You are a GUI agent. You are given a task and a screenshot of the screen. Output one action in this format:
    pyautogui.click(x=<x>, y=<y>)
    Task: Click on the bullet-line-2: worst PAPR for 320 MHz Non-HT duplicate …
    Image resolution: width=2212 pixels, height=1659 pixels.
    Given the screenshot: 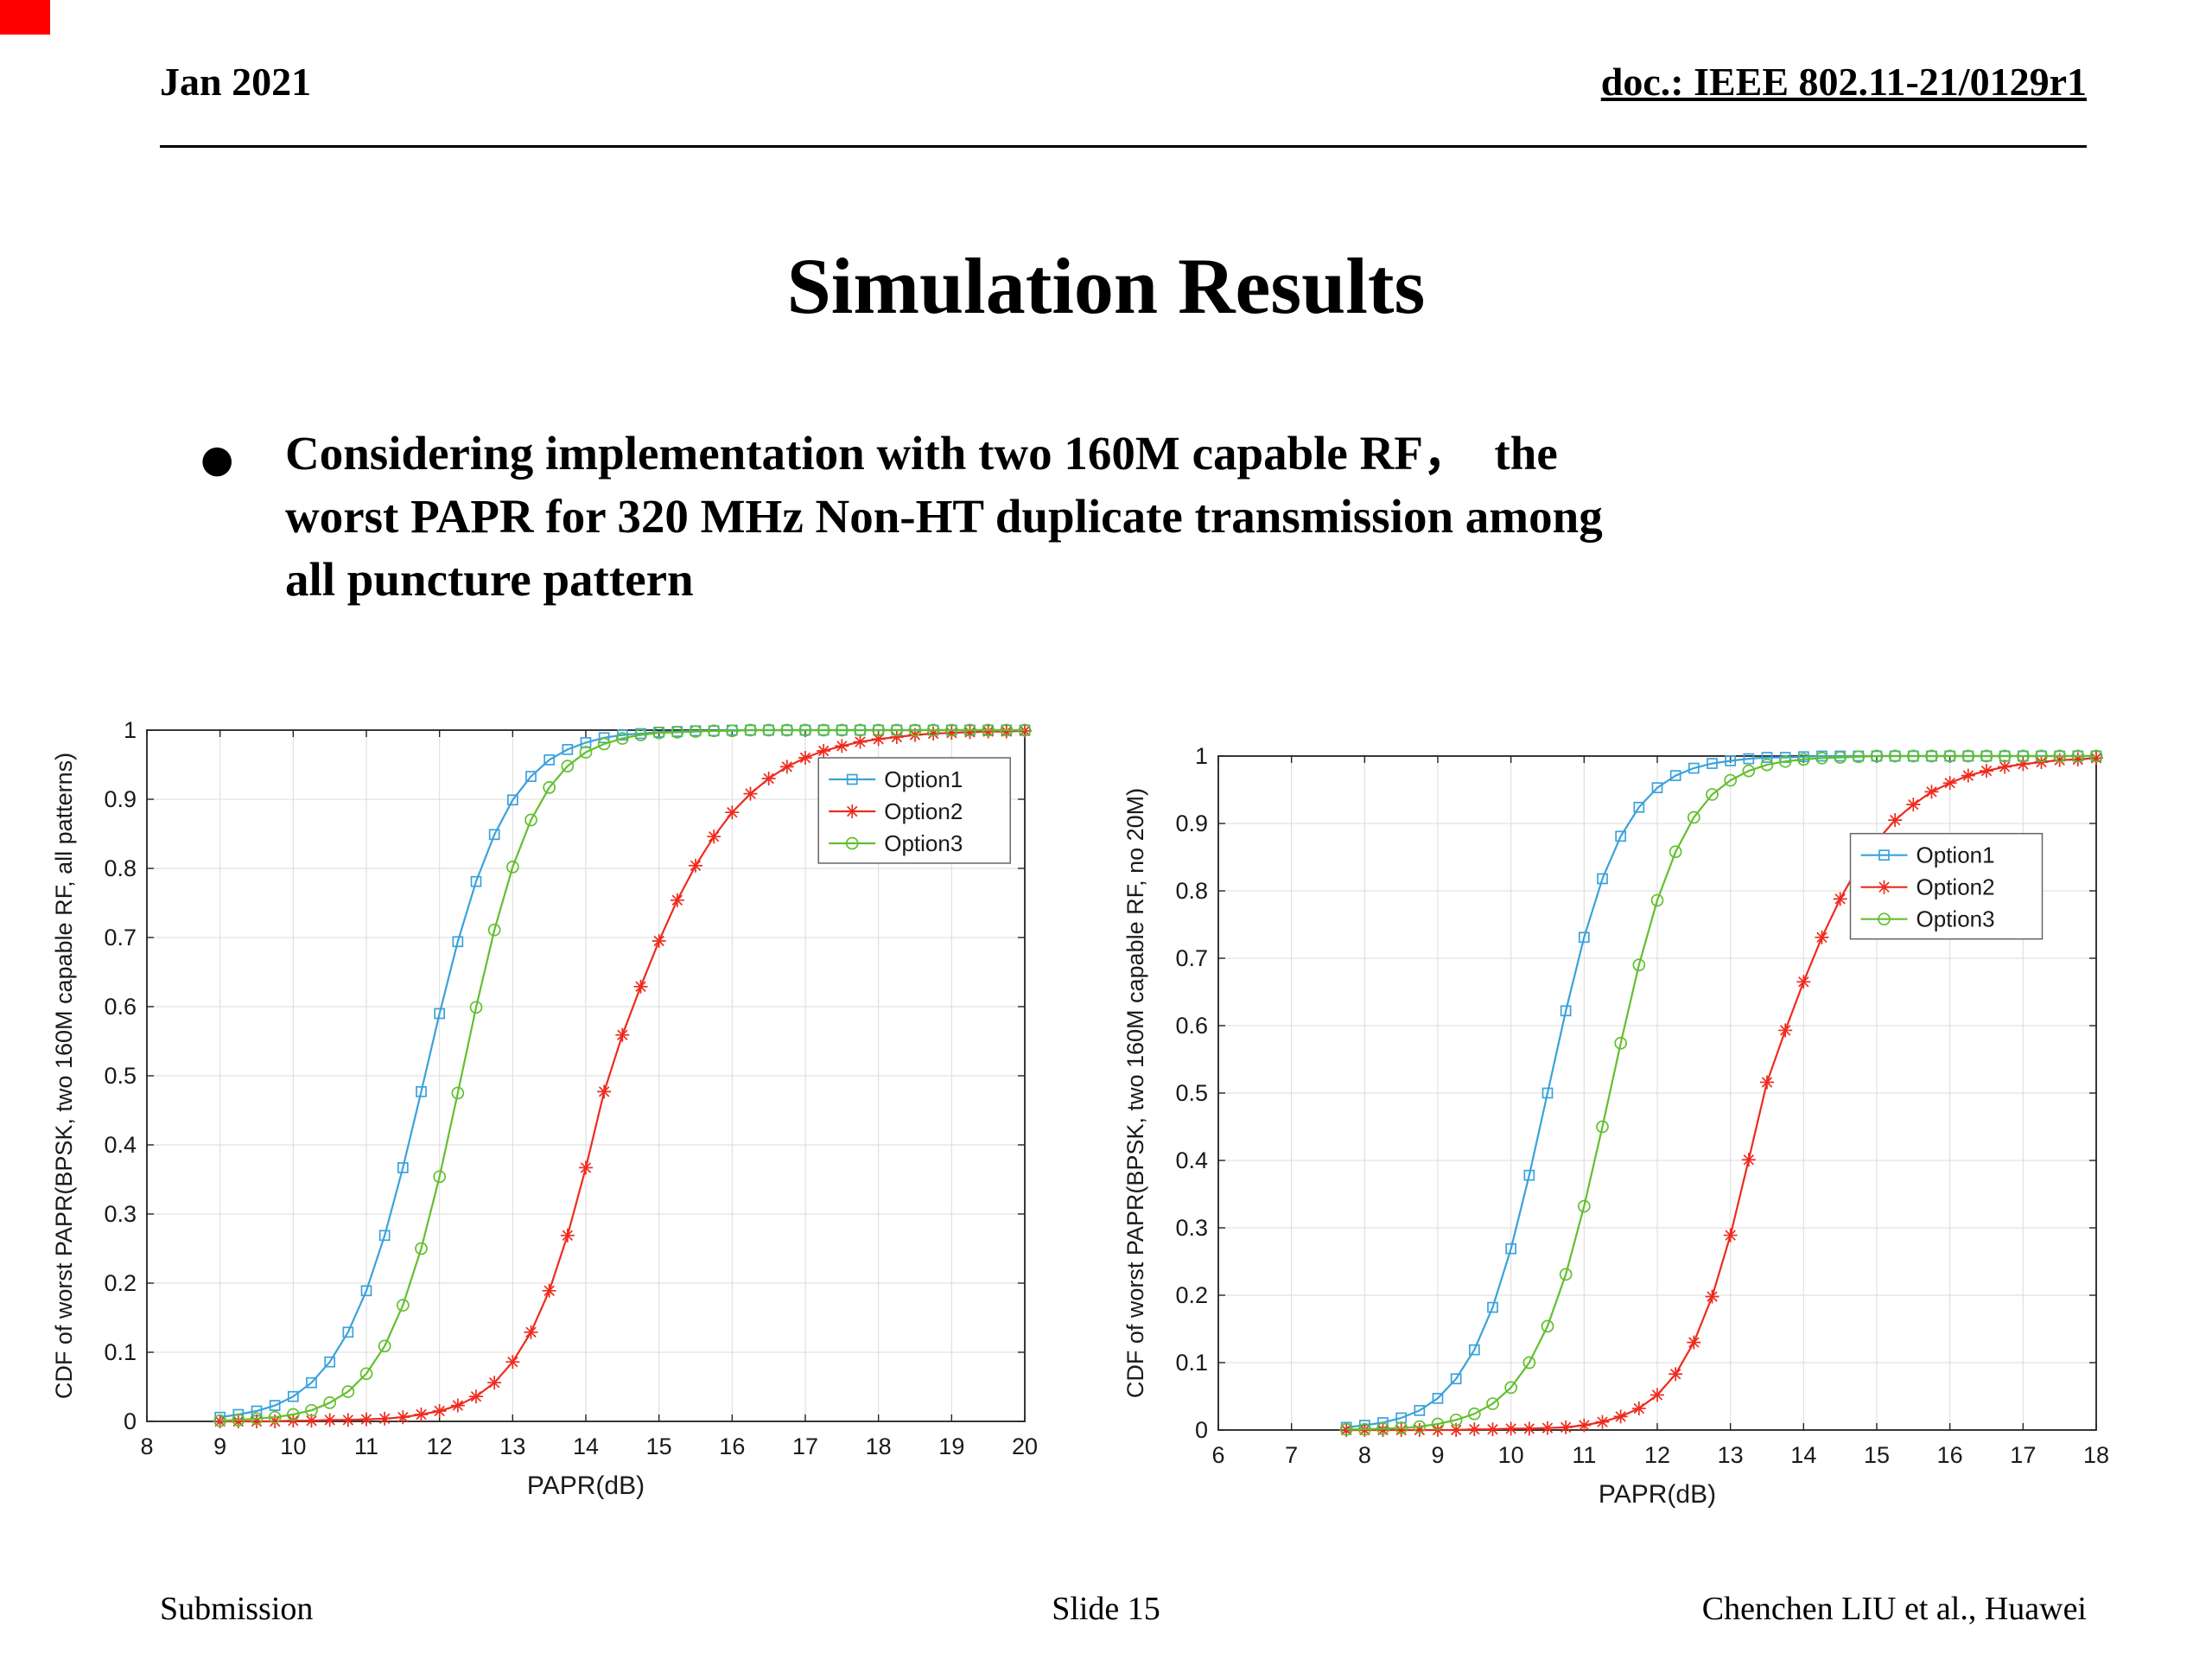 What is the action you would take?
    pyautogui.click(x=944, y=516)
    